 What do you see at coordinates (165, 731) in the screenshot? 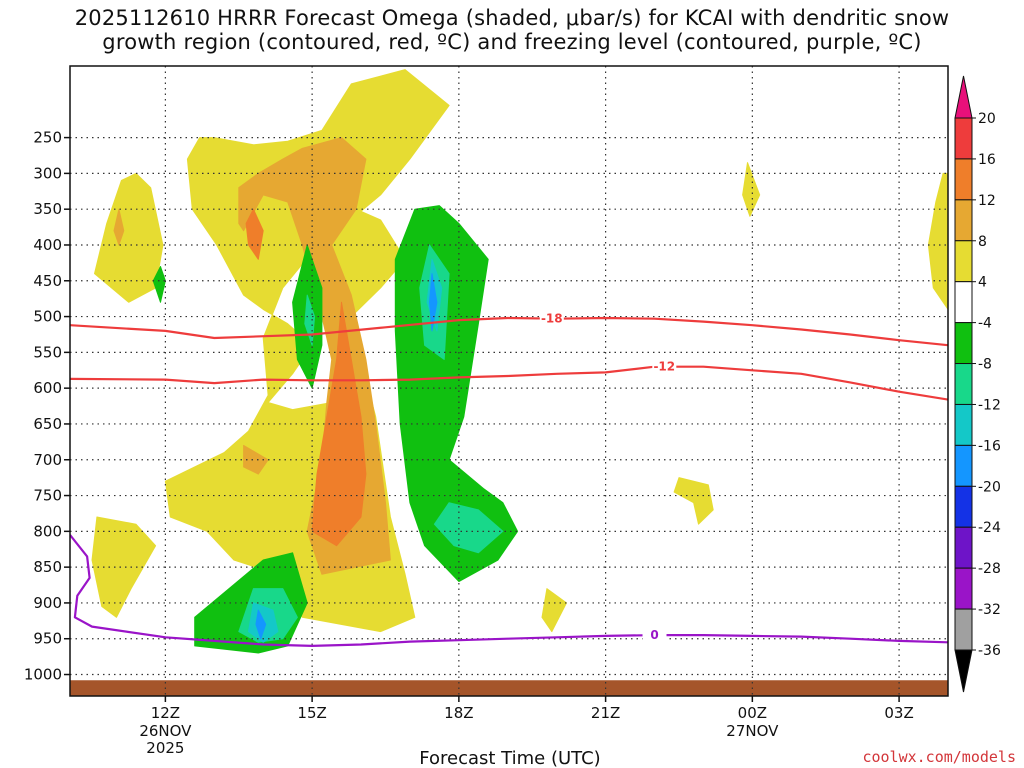
I see `x-tick-sublabel-12Z-0: 26NOV` at bounding box center [165, 731].